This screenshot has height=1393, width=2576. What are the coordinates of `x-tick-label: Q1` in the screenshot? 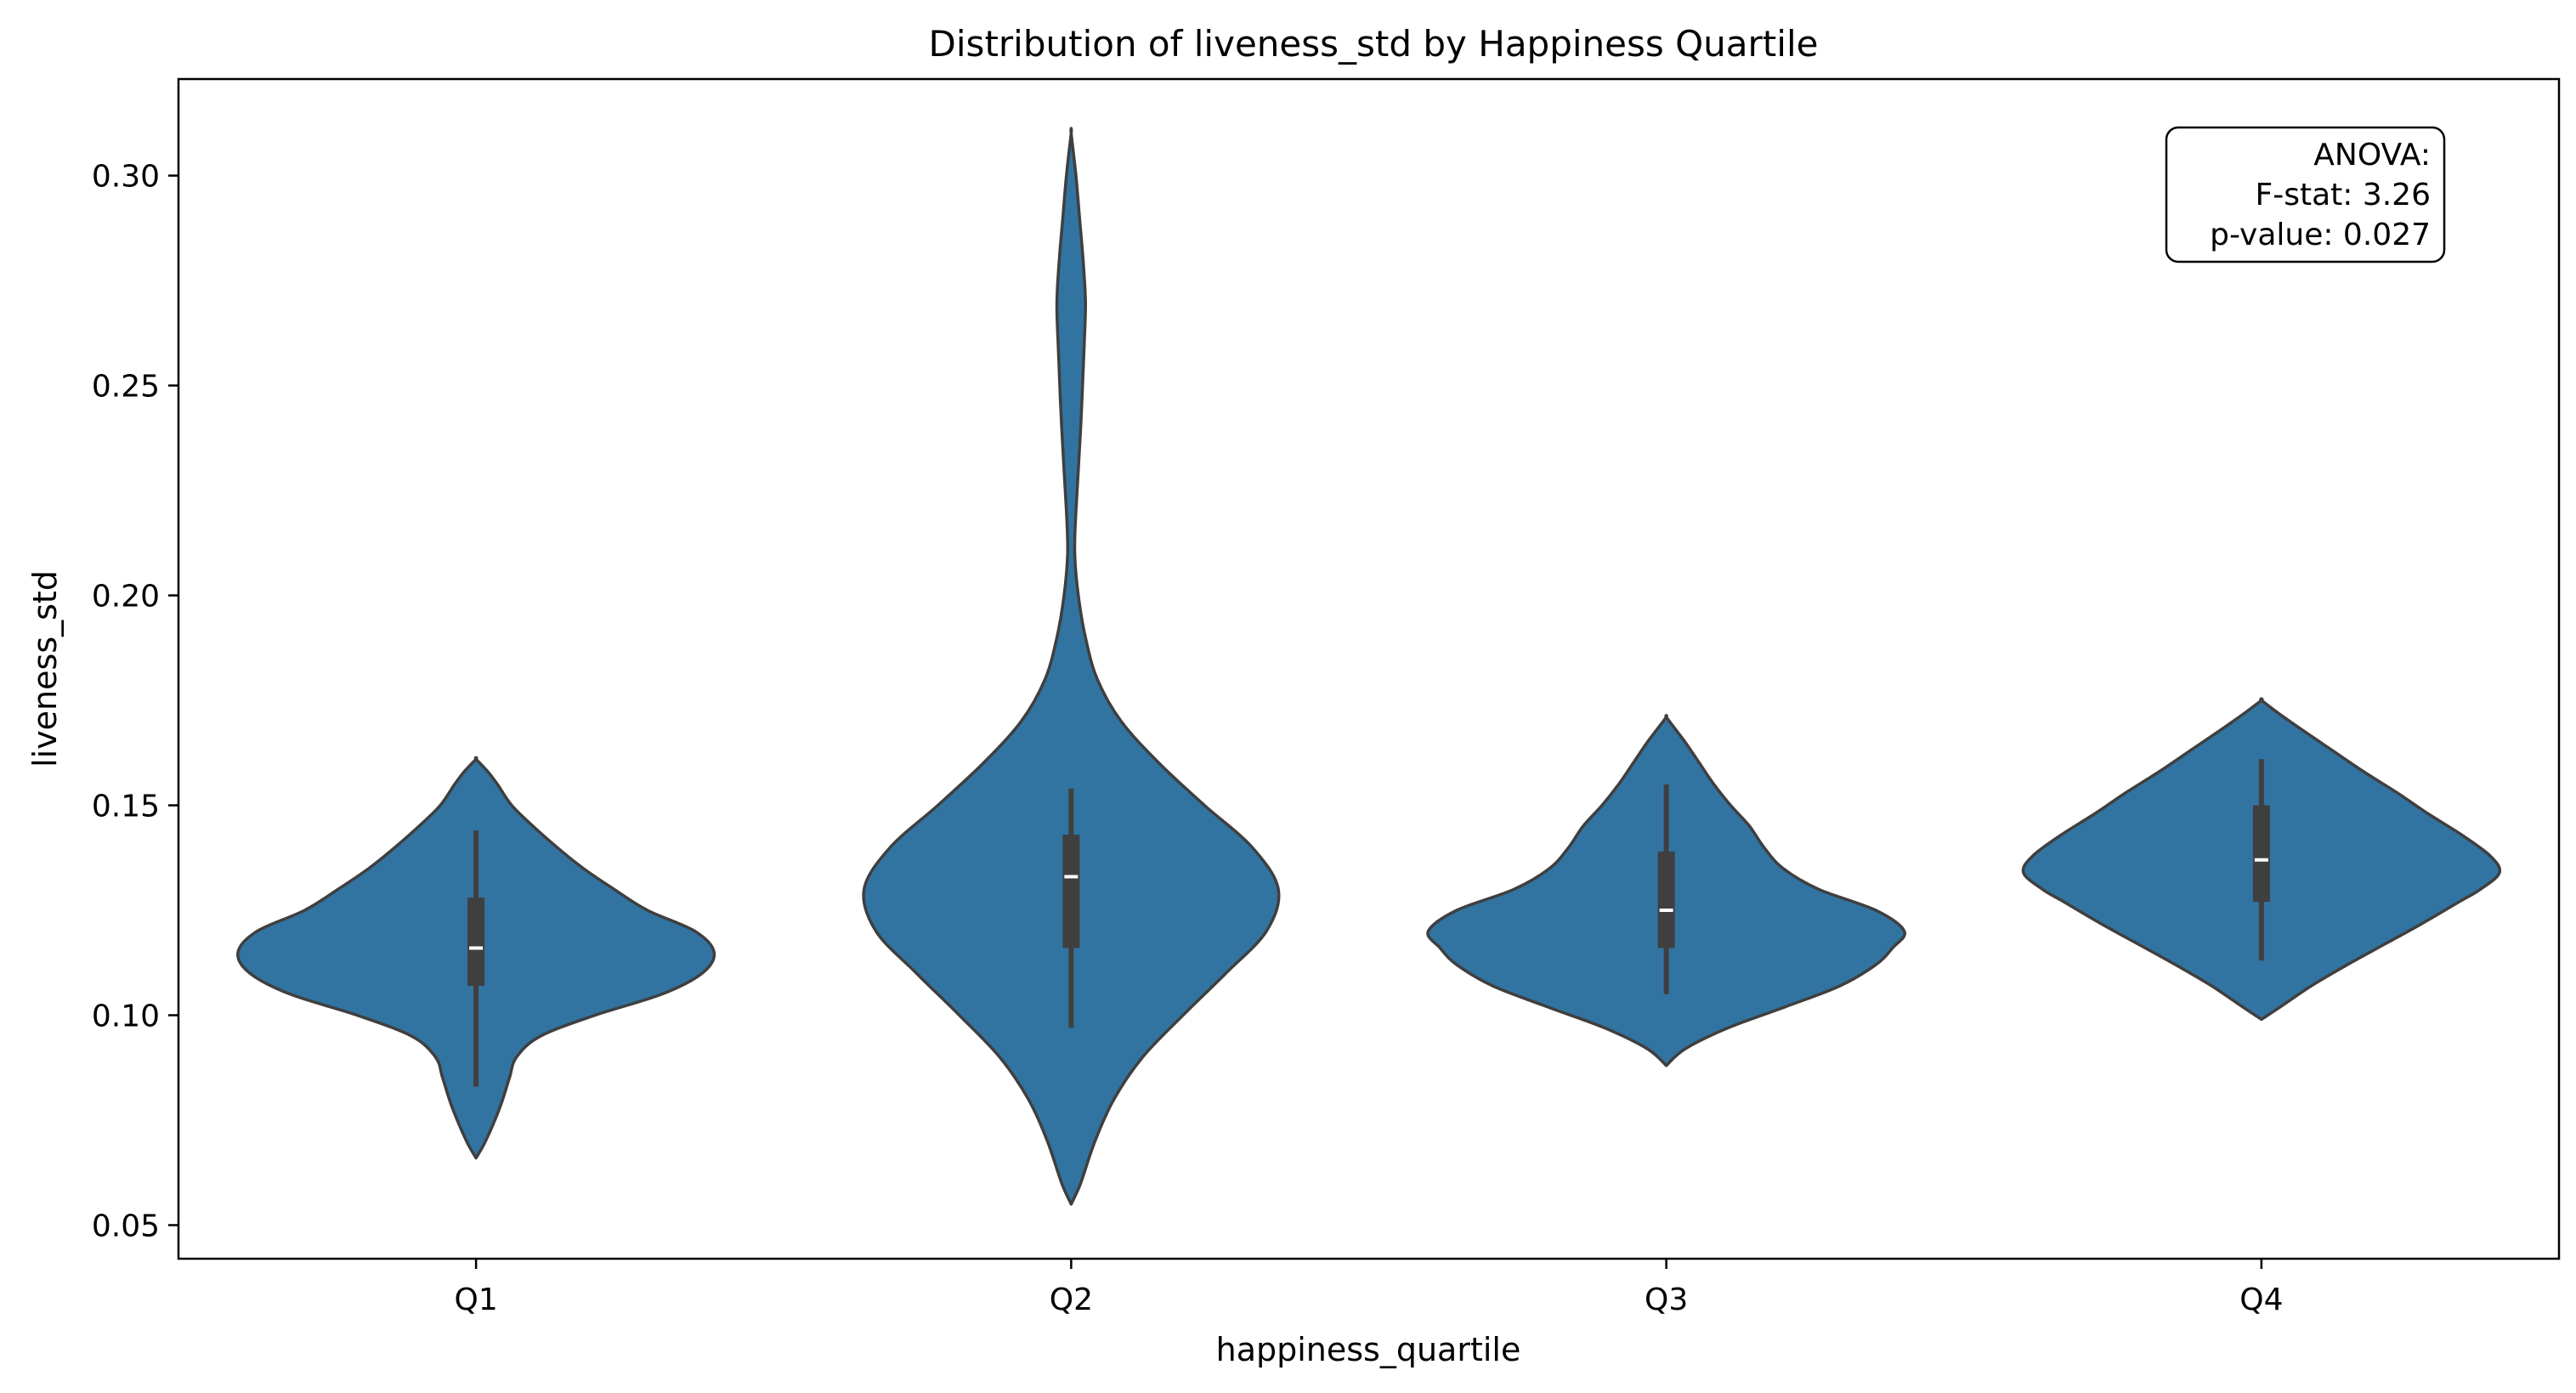 It's located at (476, 1300).